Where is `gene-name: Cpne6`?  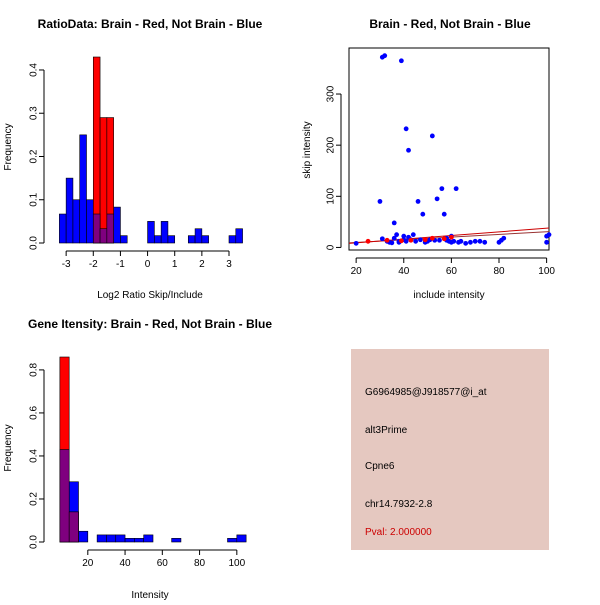
gene-name: Cpne6 is located at coordinates (380, 466).